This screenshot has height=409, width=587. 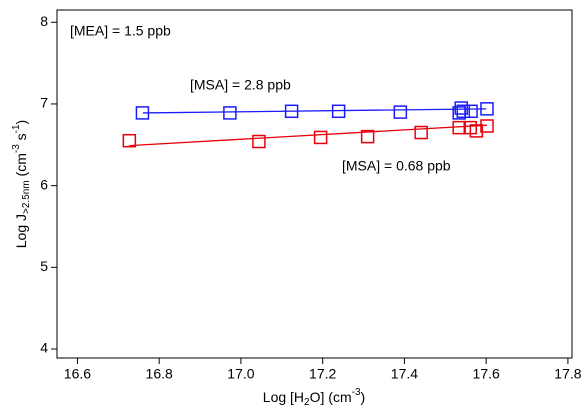 What do you see at coordinates (486, 374) in the screenshot?
I see `x-tick-label: 17.6` at bounding box center [486, 374].